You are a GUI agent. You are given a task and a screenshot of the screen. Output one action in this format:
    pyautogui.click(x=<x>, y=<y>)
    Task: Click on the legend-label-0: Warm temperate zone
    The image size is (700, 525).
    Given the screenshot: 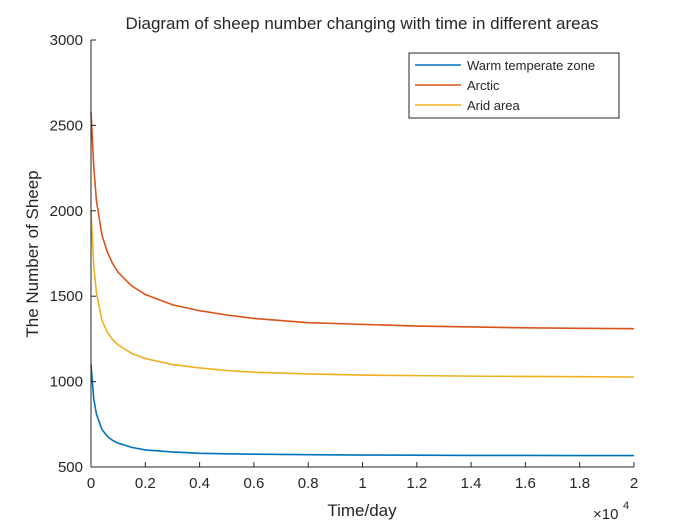 What is the action you would take?
    pyautogui.click(x=531, y=65)
    